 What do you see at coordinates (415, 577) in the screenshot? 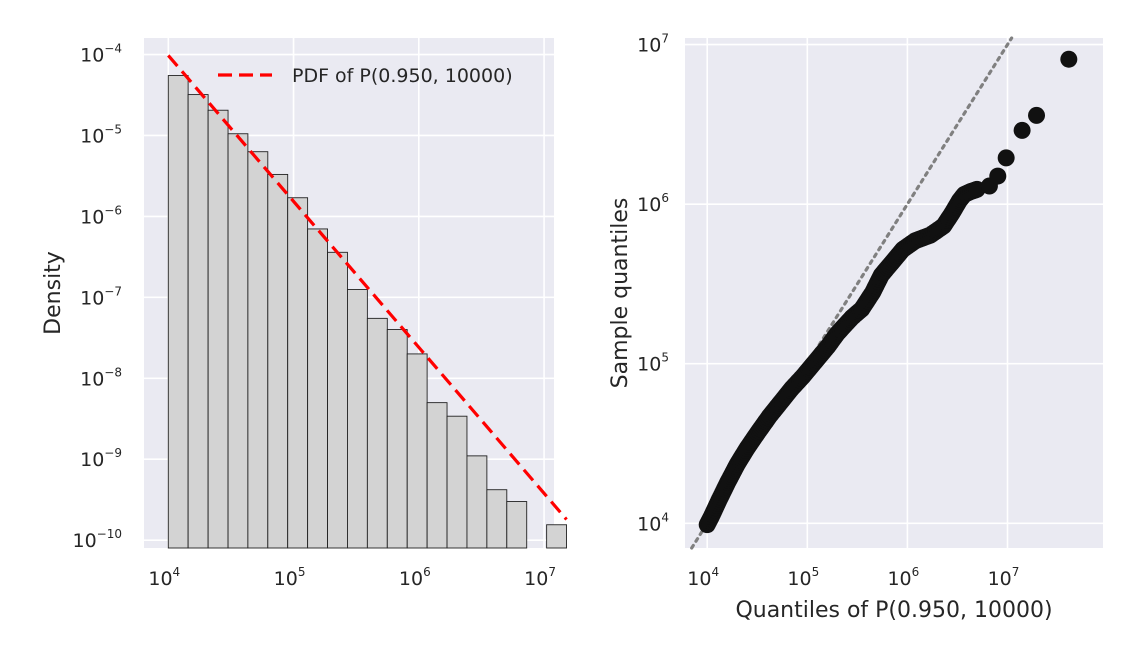
I see `histogram-x-tick-label: 10⁶` at bounding box center [415, 577].